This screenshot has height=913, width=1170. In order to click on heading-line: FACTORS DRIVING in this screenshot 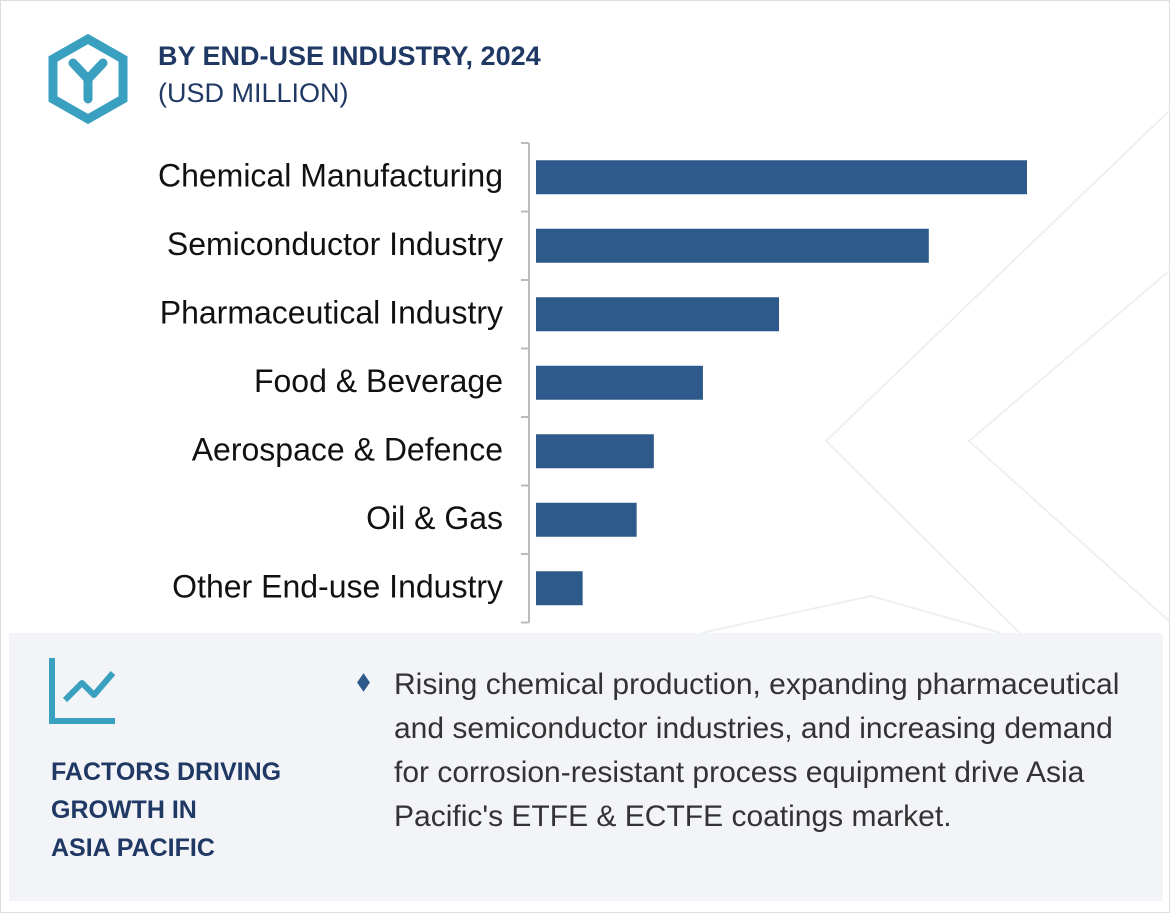, I will do `click(166, 772)`.